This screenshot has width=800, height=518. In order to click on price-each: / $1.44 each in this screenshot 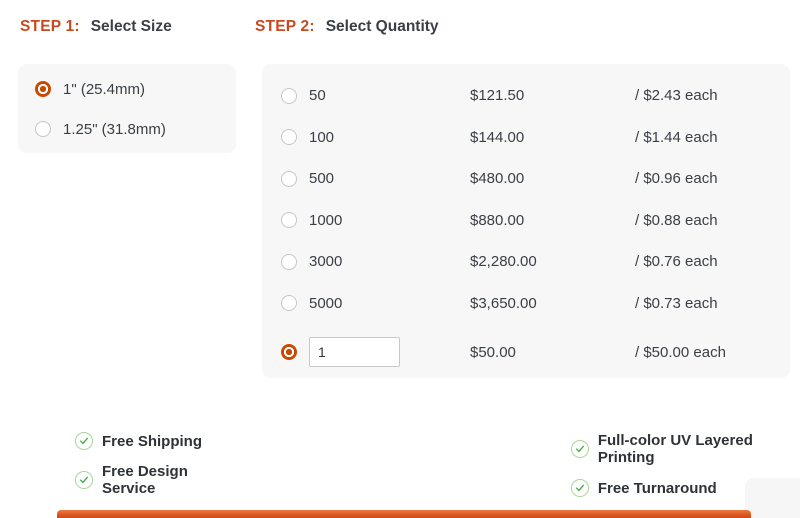, I will do `click(676, 137)`.